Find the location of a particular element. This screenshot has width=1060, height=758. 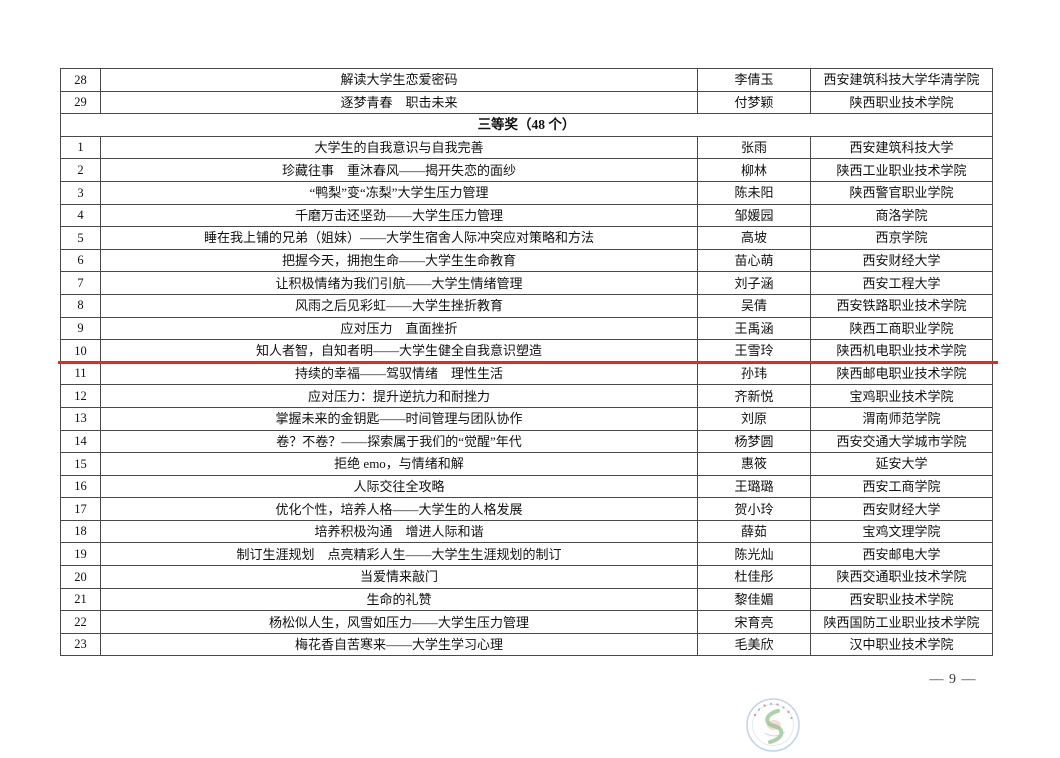

title-cell: 大学生的自我意识与自我完善 is located at coordinates (399, 147).